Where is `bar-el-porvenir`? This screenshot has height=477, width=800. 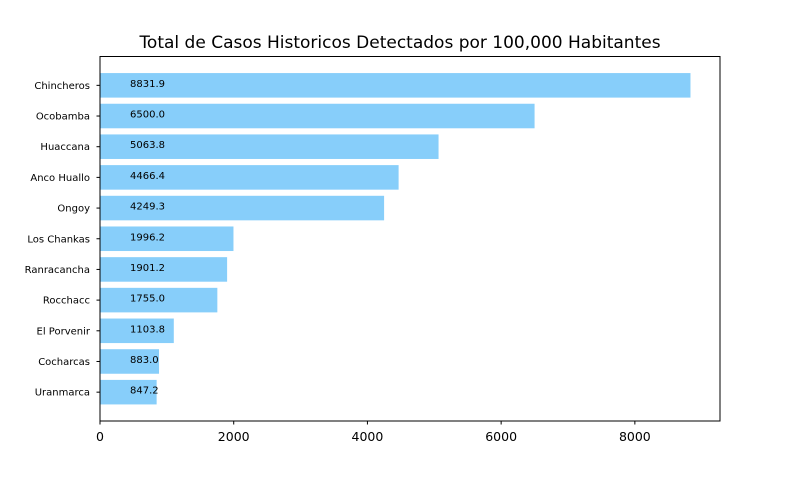
bar-el-porvenir is located at coordinates (137, 331).